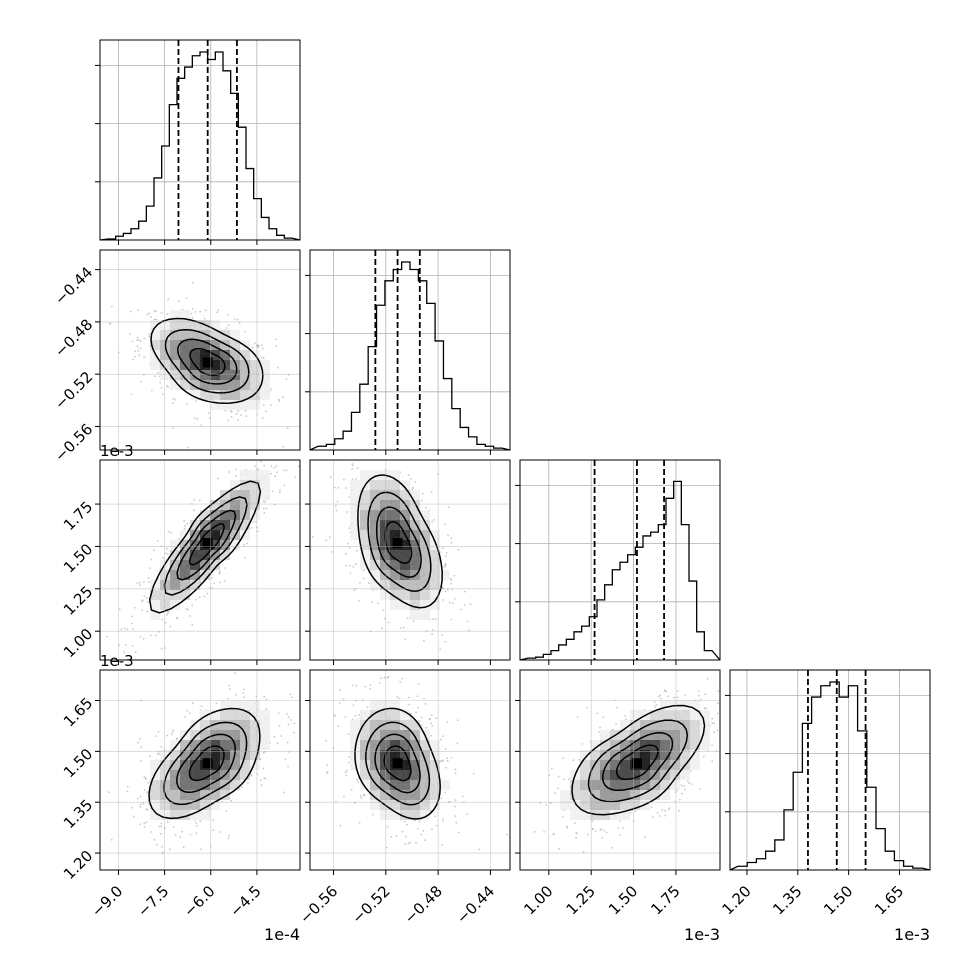 The width and height of the screenshot is (970, 970). I want to click on scatter-panel-p0-p1, so click(200, 350).